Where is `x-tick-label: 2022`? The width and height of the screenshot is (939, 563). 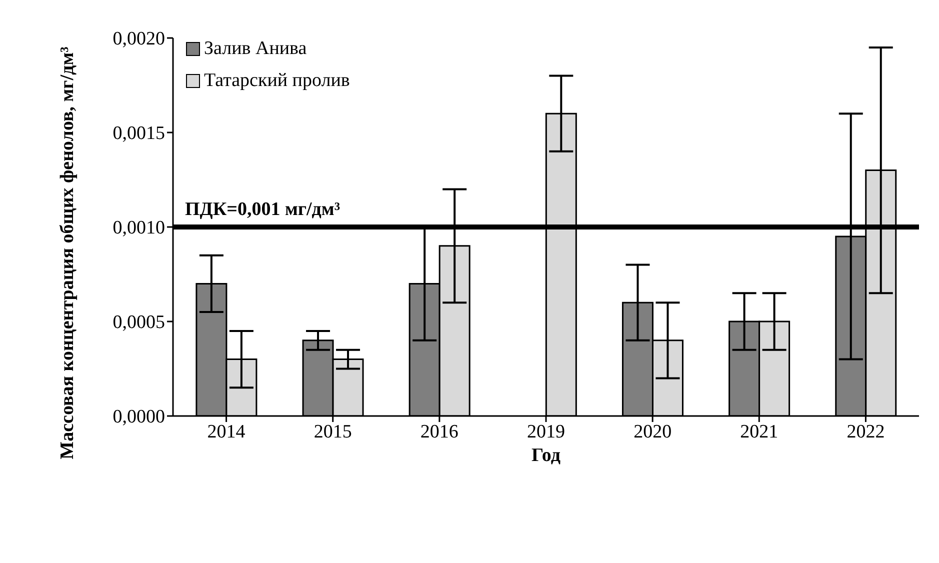
x-tick-label: 2022 is located at coordinates (865, 431).